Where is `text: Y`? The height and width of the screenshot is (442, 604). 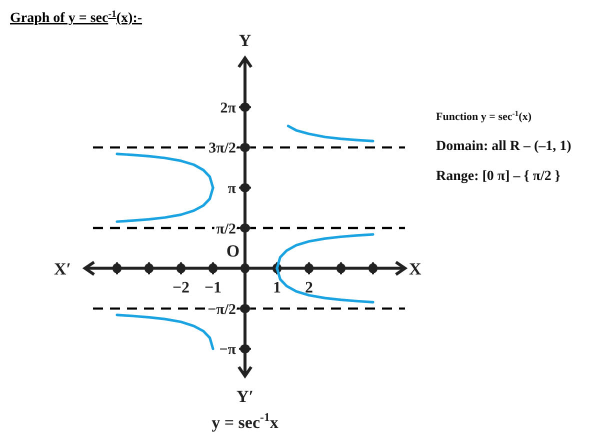
text: Y is located at coordinates (245, 40).